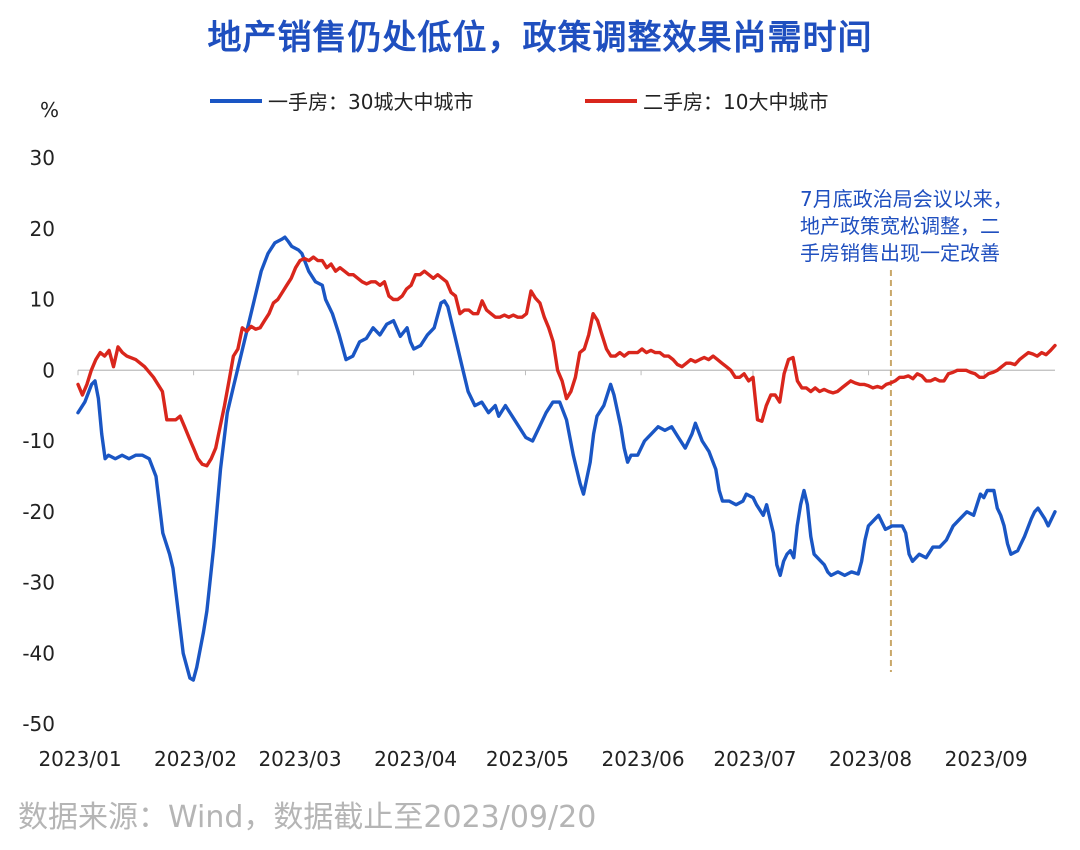  I want to click on y-axis-unit: %, so click(50, 110).